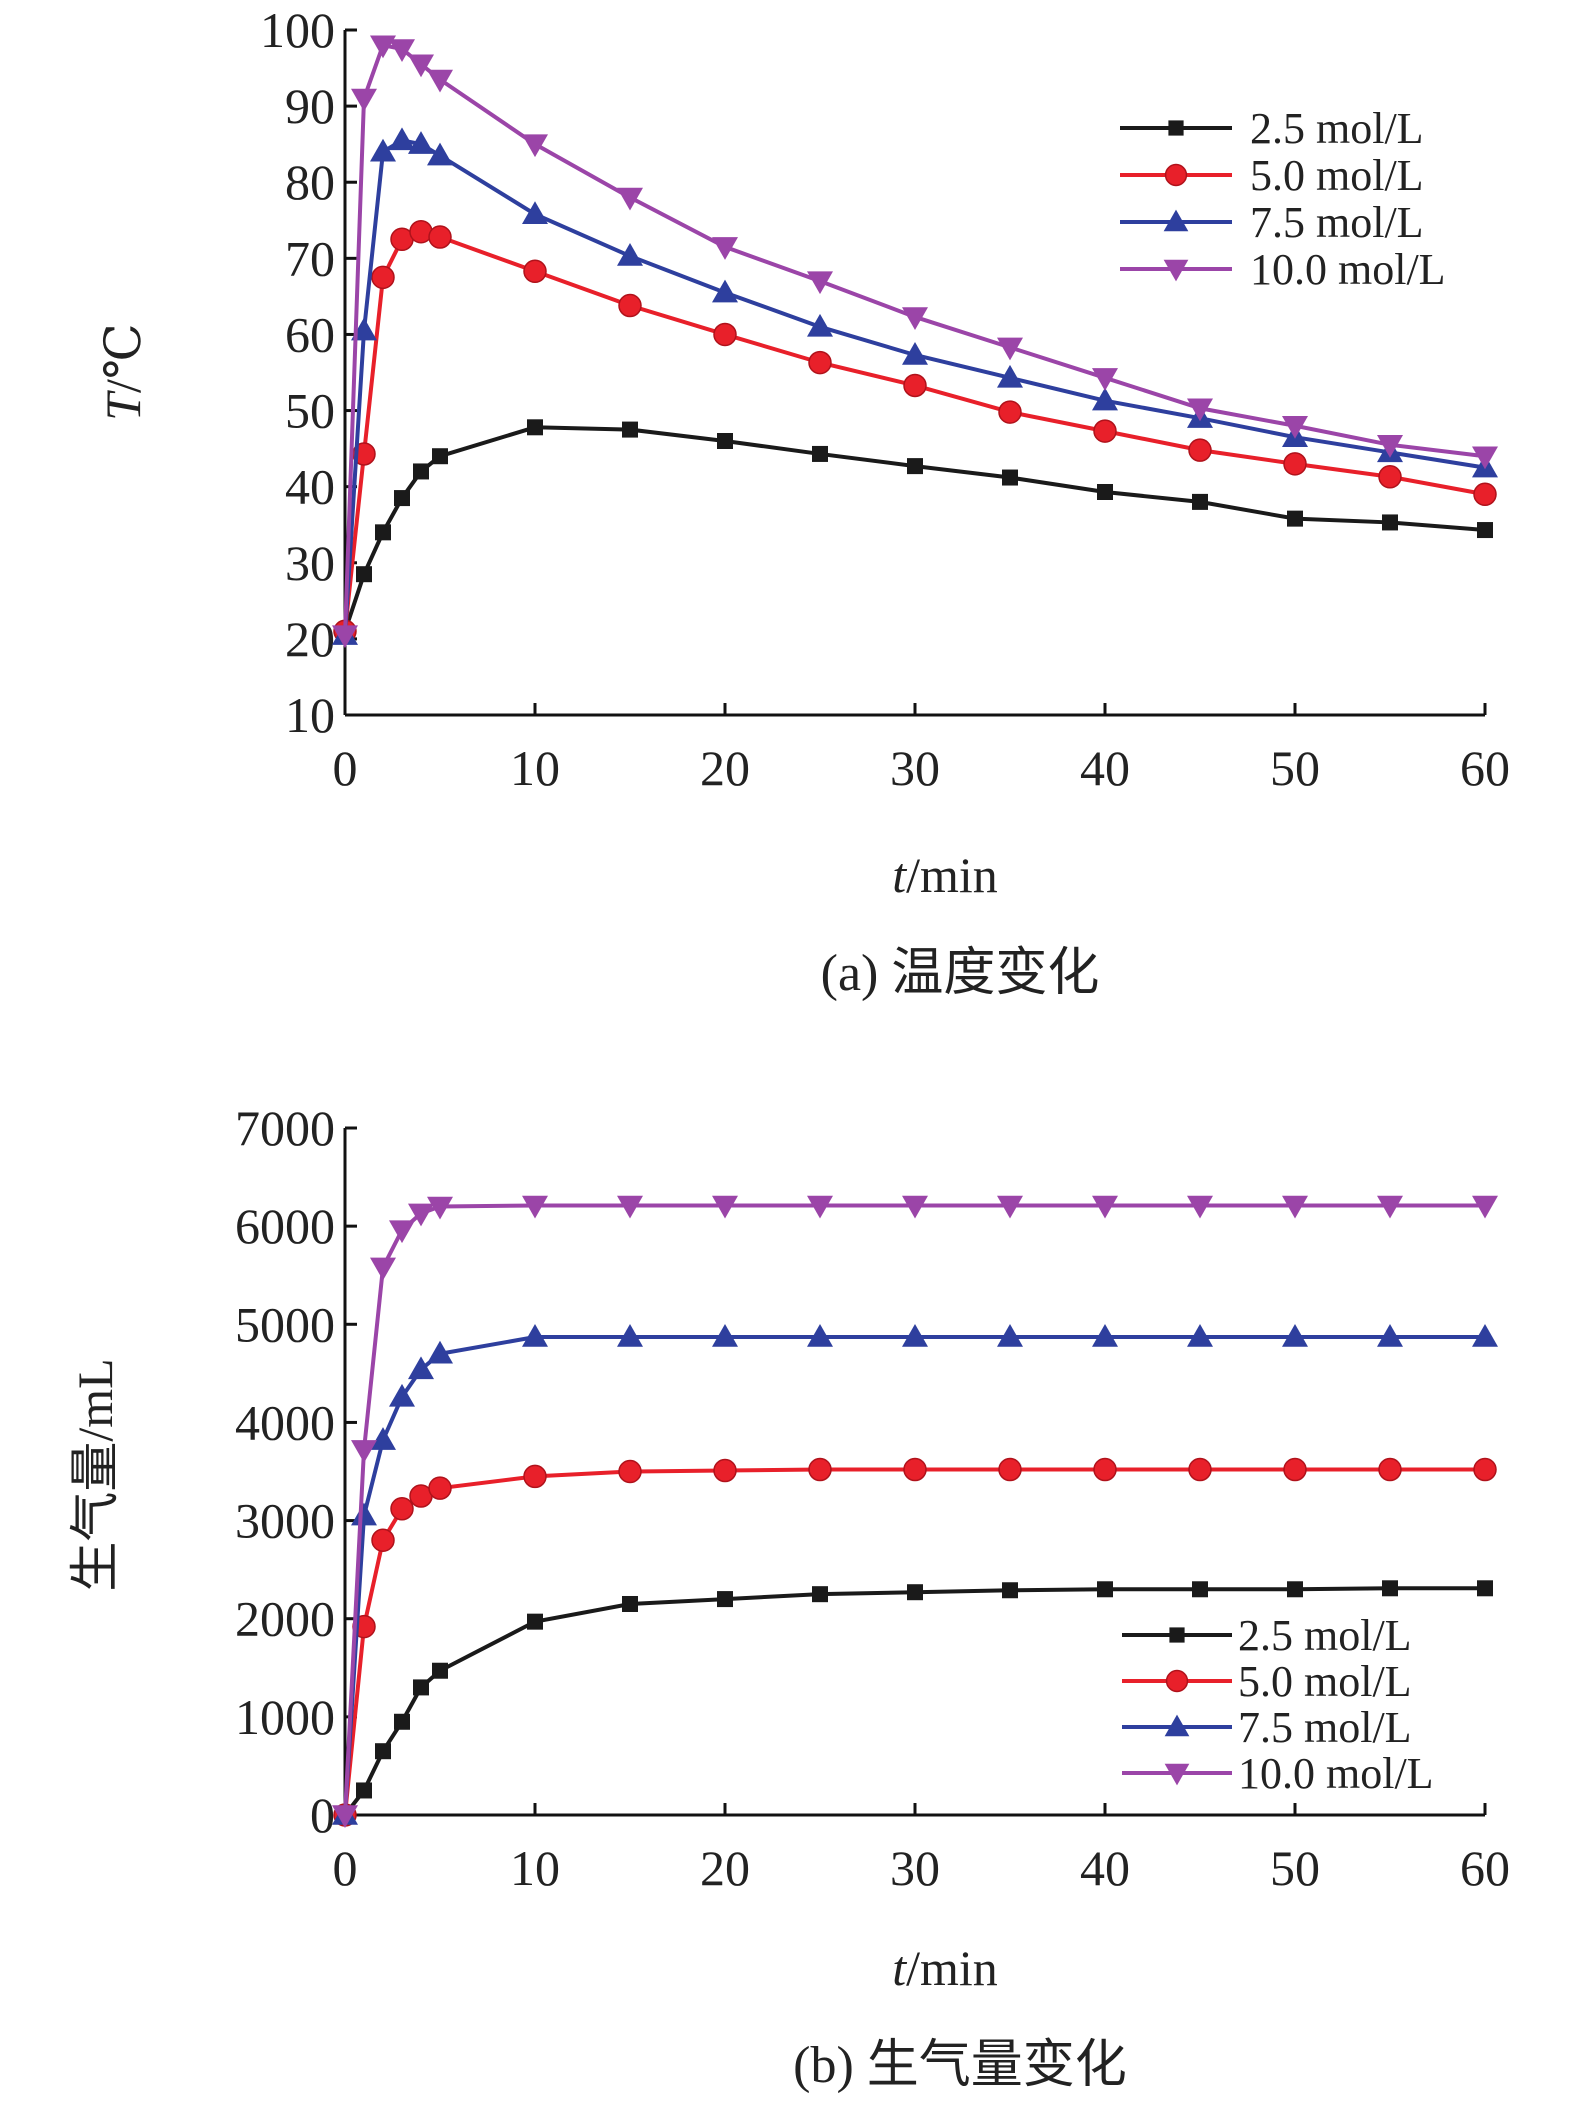 This screenshot has width=1575, height=2123. Describe the element at coordinates (725, 768) in the screenshot. I see `x-tick-label: 20` at that location.